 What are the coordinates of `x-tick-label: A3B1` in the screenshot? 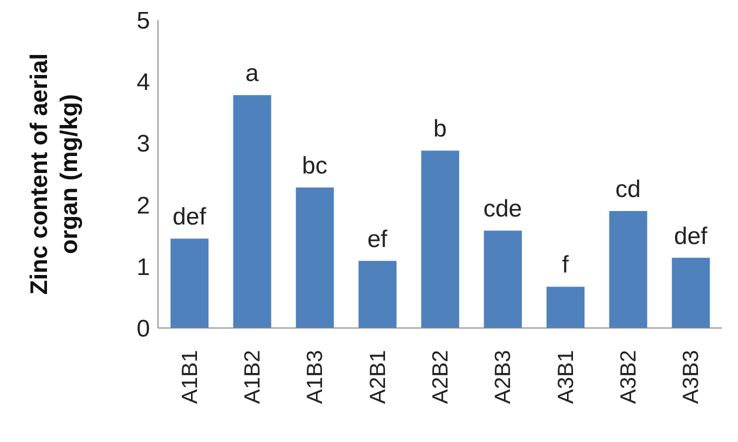 It's located at (565, 377).